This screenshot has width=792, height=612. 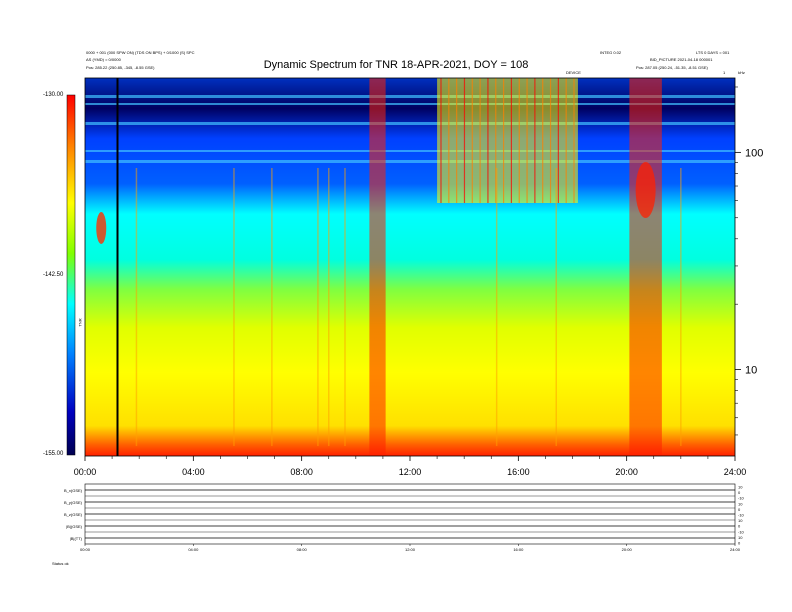 What do you see at coordinates (193, 472) in the screenshot?
I see `x-tick-label: 04:00` at bounding box center [193, 472].